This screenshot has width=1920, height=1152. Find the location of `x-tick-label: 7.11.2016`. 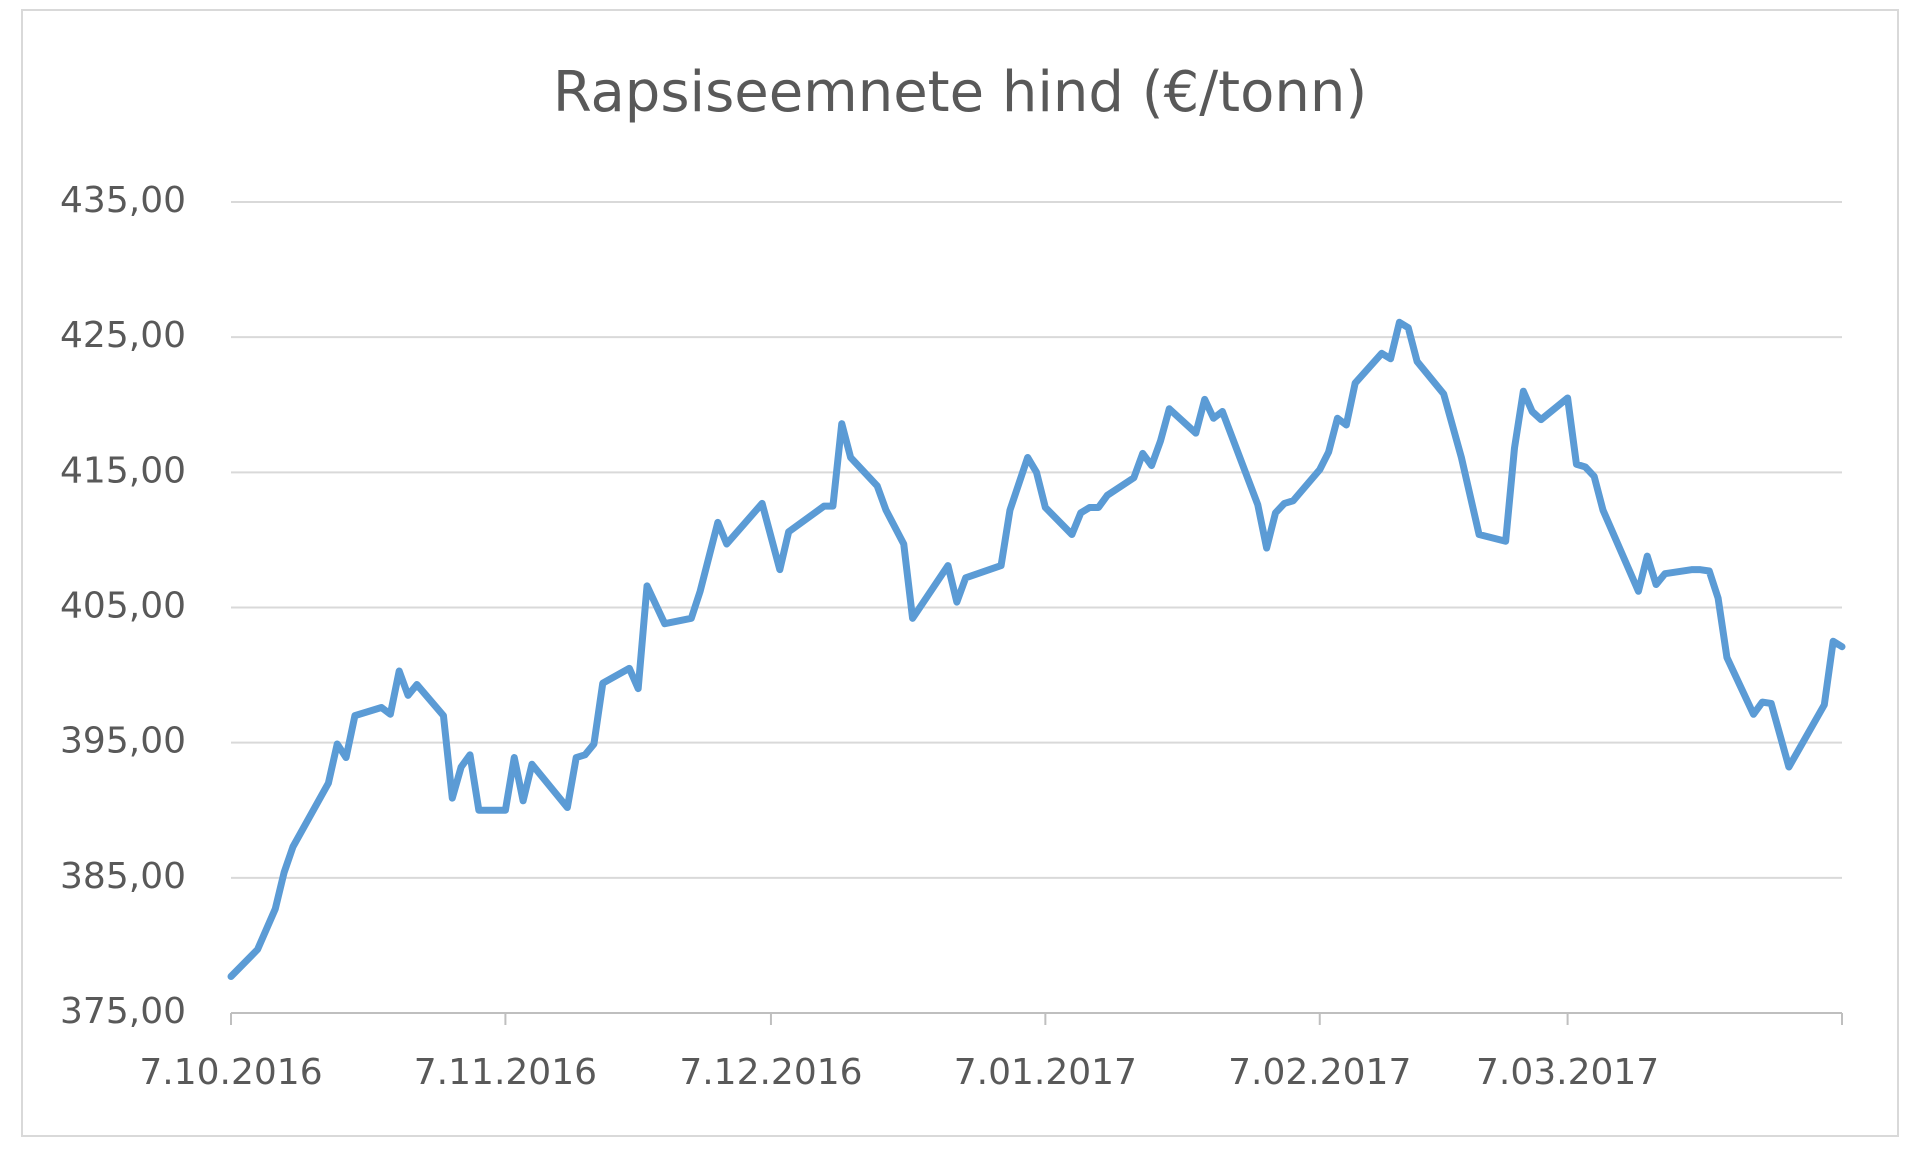

x-tick-label: 7.11.2016 is located at coordinates (505, 1072).